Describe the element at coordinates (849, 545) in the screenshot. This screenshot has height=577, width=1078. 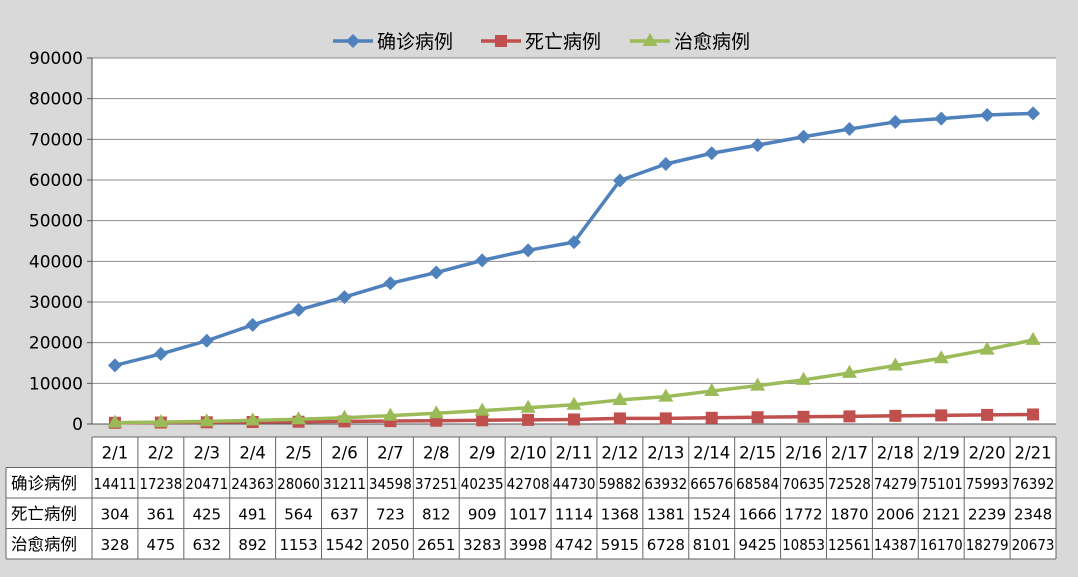
I see `table-cell: 12561` at that location.